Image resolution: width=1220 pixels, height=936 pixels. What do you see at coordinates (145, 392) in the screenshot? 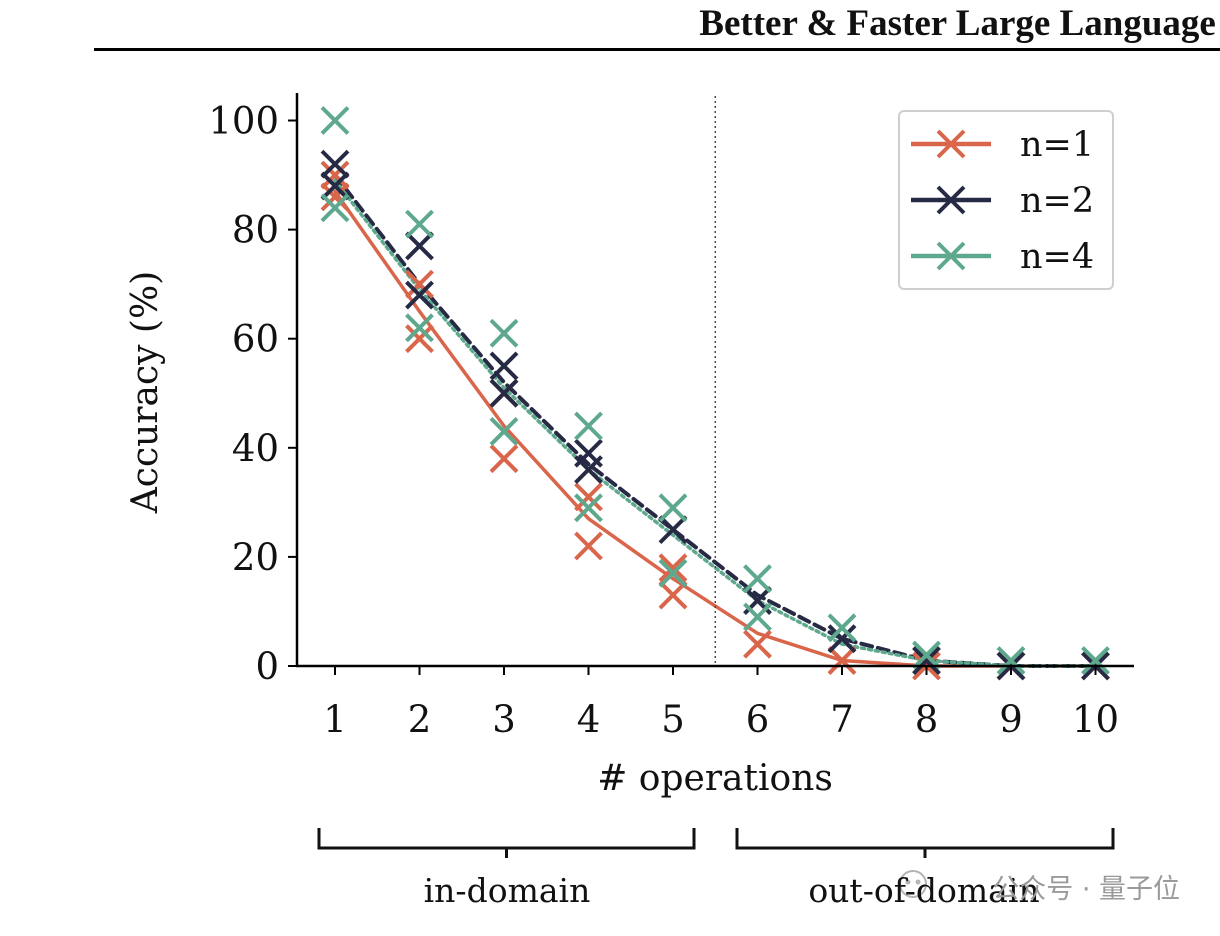
I see `y-axis-title: Accuracy (%)` at bounding box center [145, 392].